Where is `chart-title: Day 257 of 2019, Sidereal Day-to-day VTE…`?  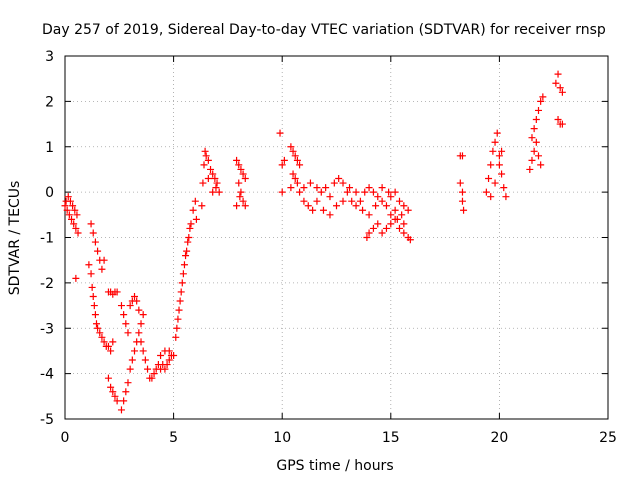
chart-title: Day 257 of 2019, Sidereal Day-to-day VTE… is located at coordinates (324, 30).